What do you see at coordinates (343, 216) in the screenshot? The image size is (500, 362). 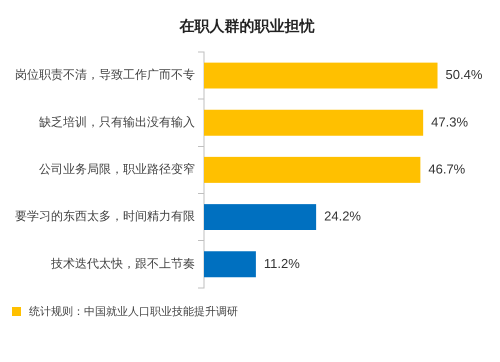 I see `data-label: 24.2%` at bounding box center [343, 216].